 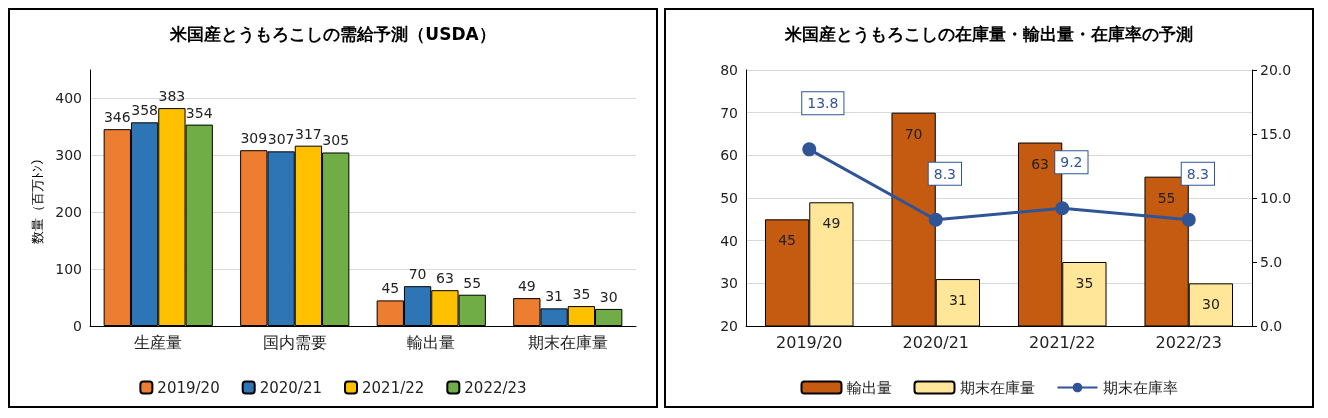 I want to click on legend-label: 期末在庫率, so click(x=1140, y=387).